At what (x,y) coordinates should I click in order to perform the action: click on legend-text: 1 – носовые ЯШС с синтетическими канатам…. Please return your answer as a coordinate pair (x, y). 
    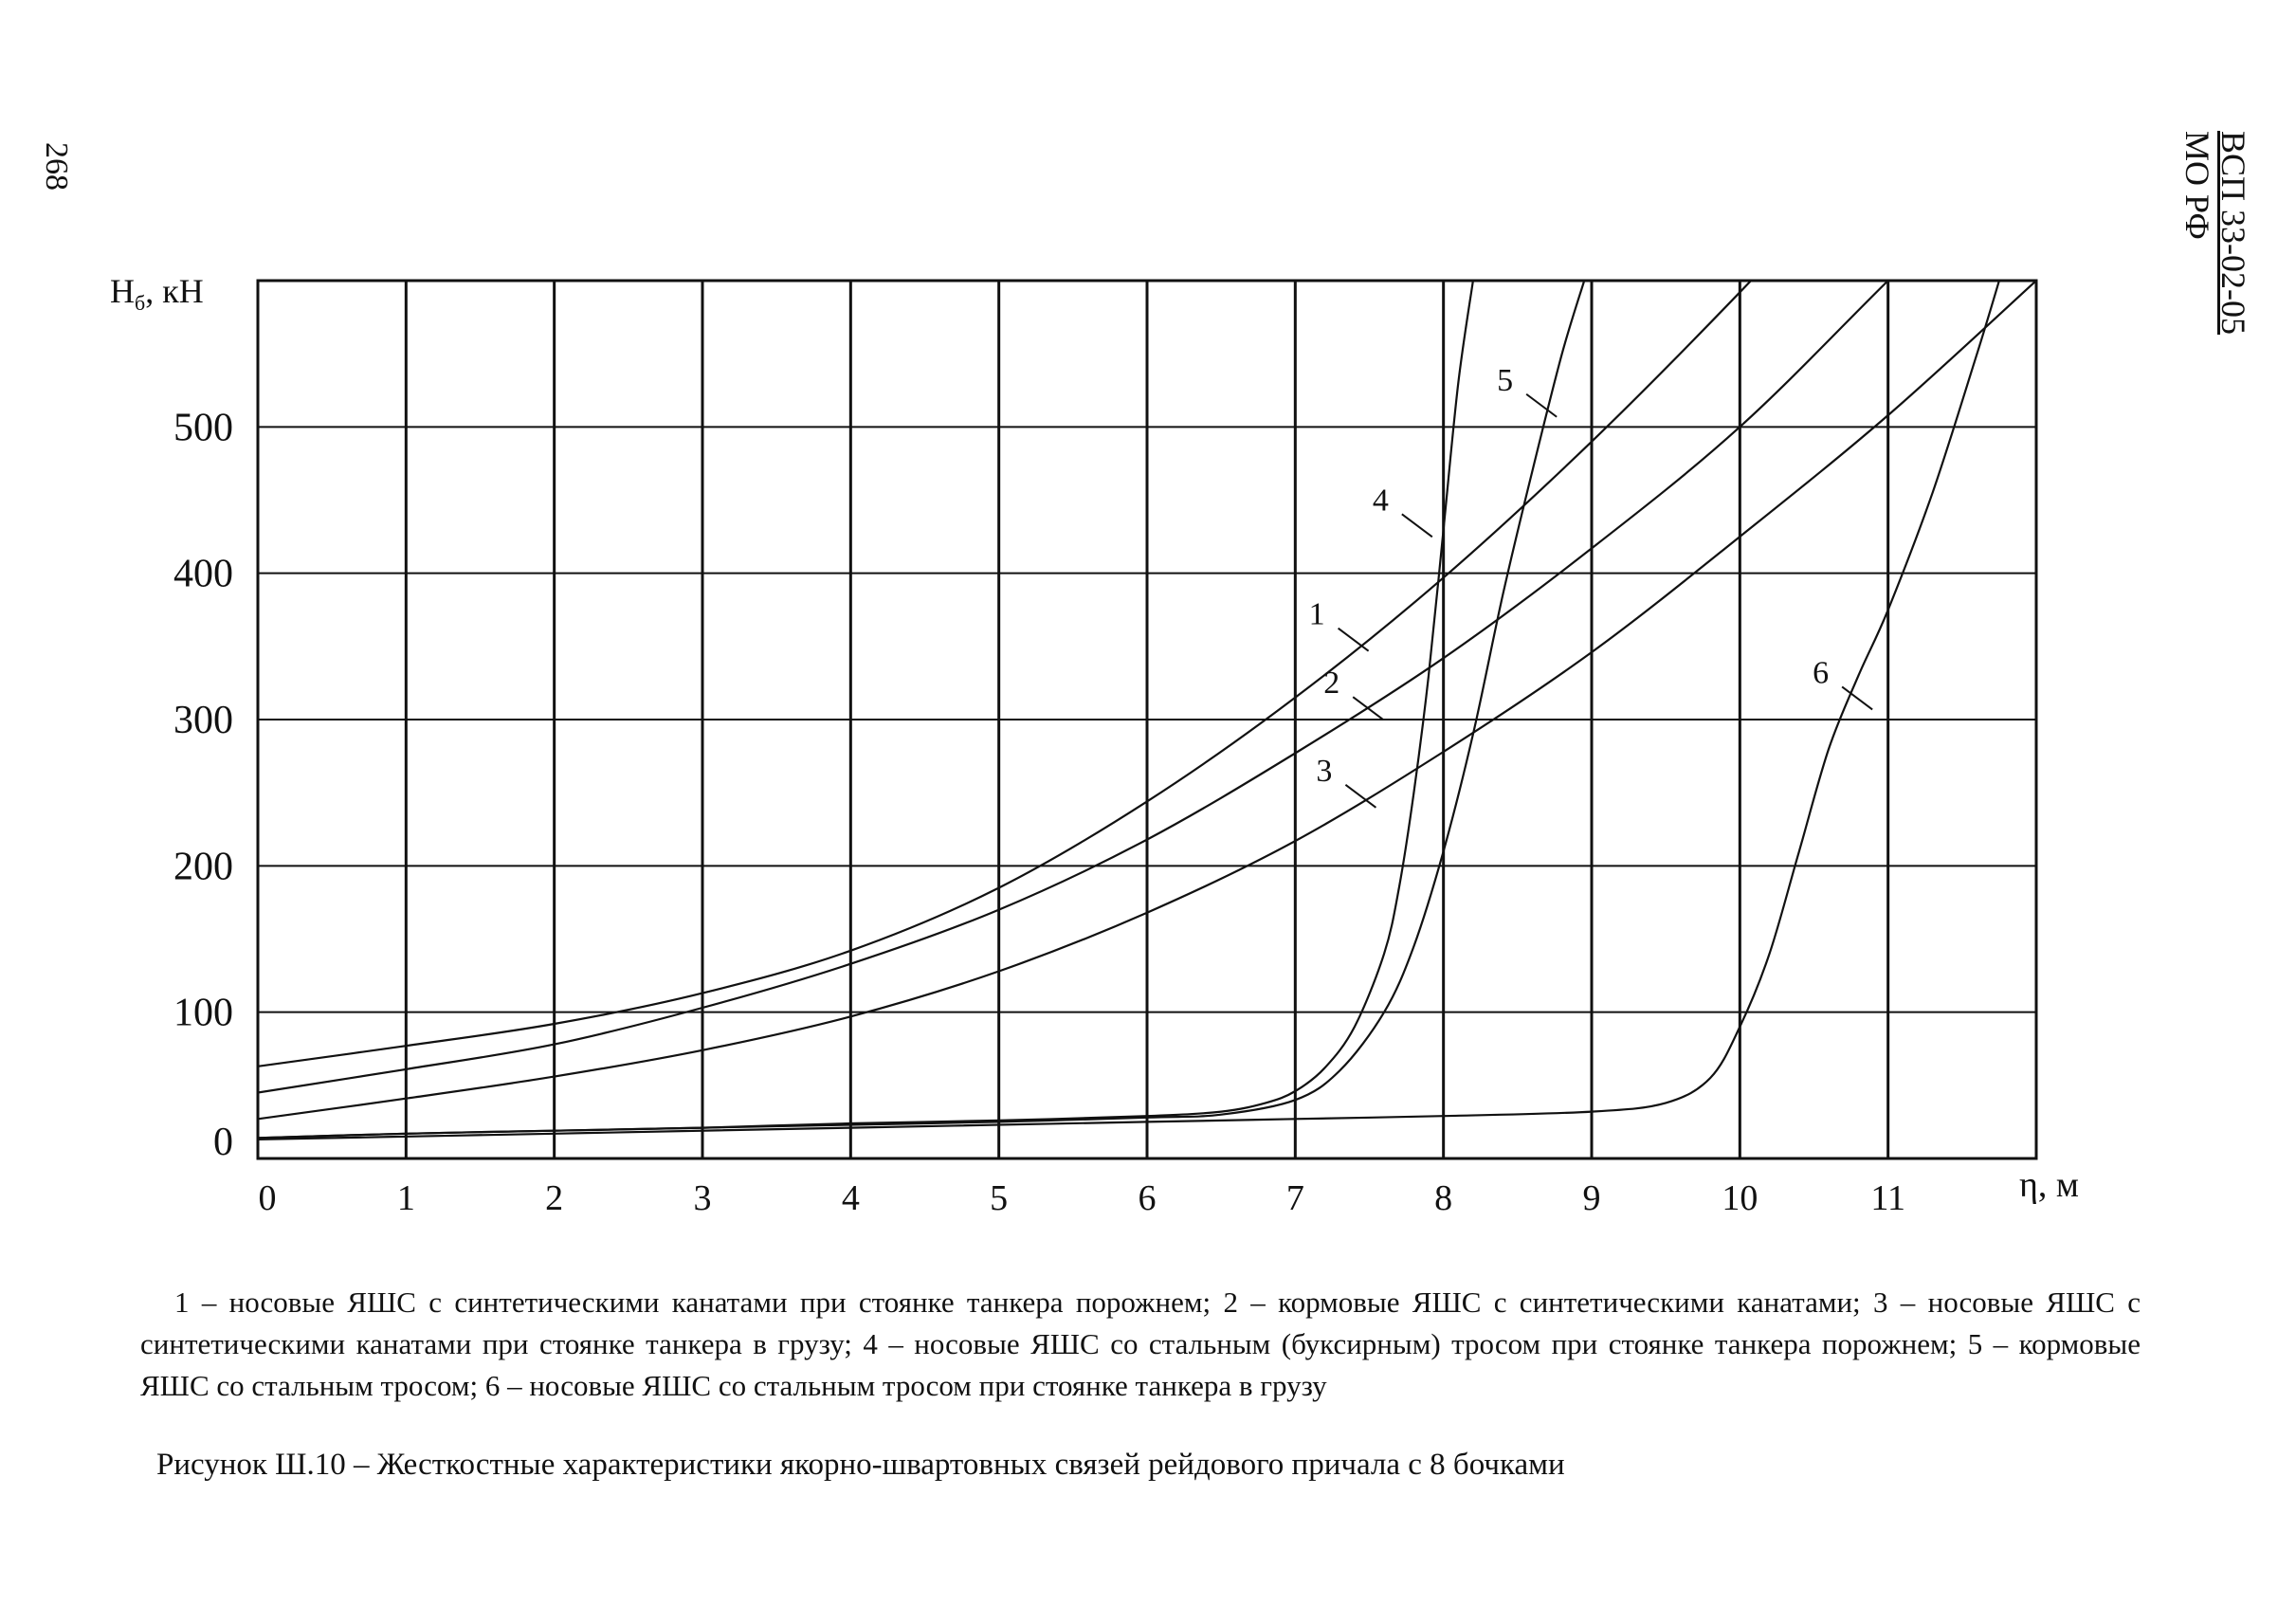
    Looking at the image, I should click on (1140, 1344).